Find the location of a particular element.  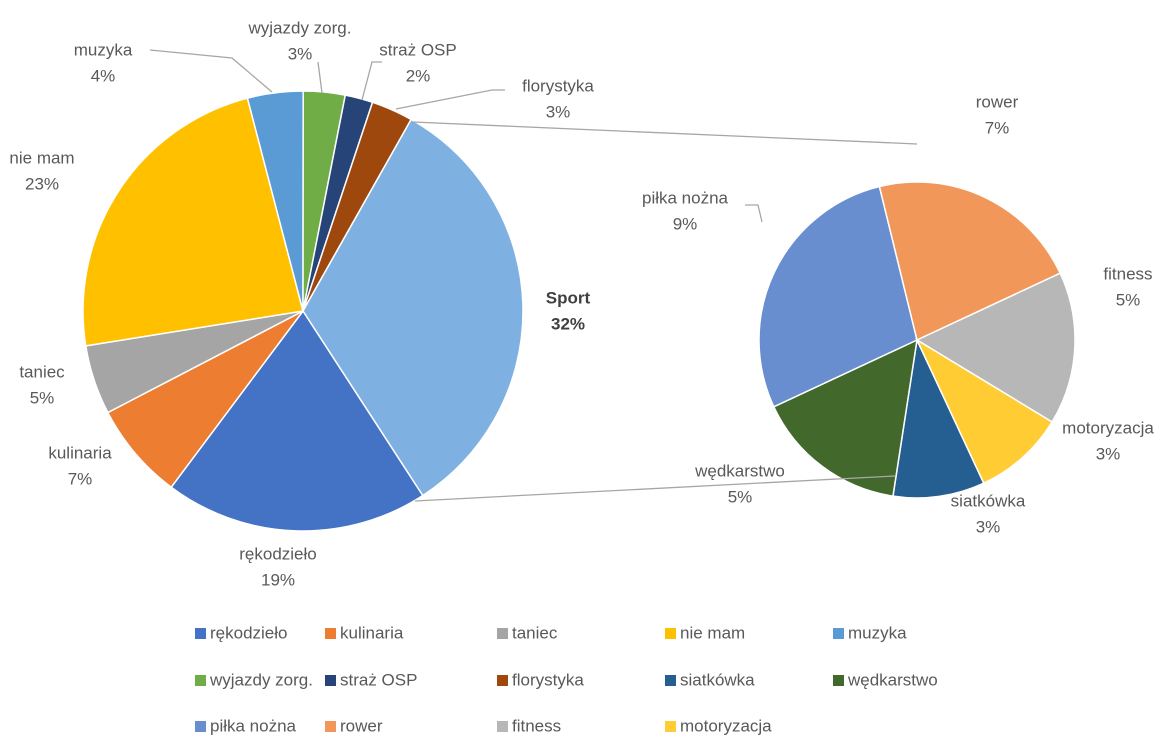

data-label-value: 19% is located at coordinates (278, 579).